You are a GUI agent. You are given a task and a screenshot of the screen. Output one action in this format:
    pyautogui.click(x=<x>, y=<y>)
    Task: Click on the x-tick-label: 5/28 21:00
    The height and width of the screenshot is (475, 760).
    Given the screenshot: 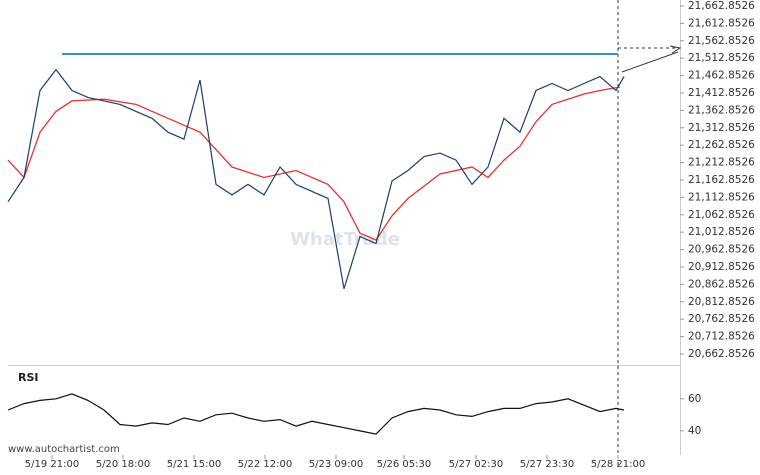 What is the action you would take?
    pyautogui.click(x=618, y=464)
    